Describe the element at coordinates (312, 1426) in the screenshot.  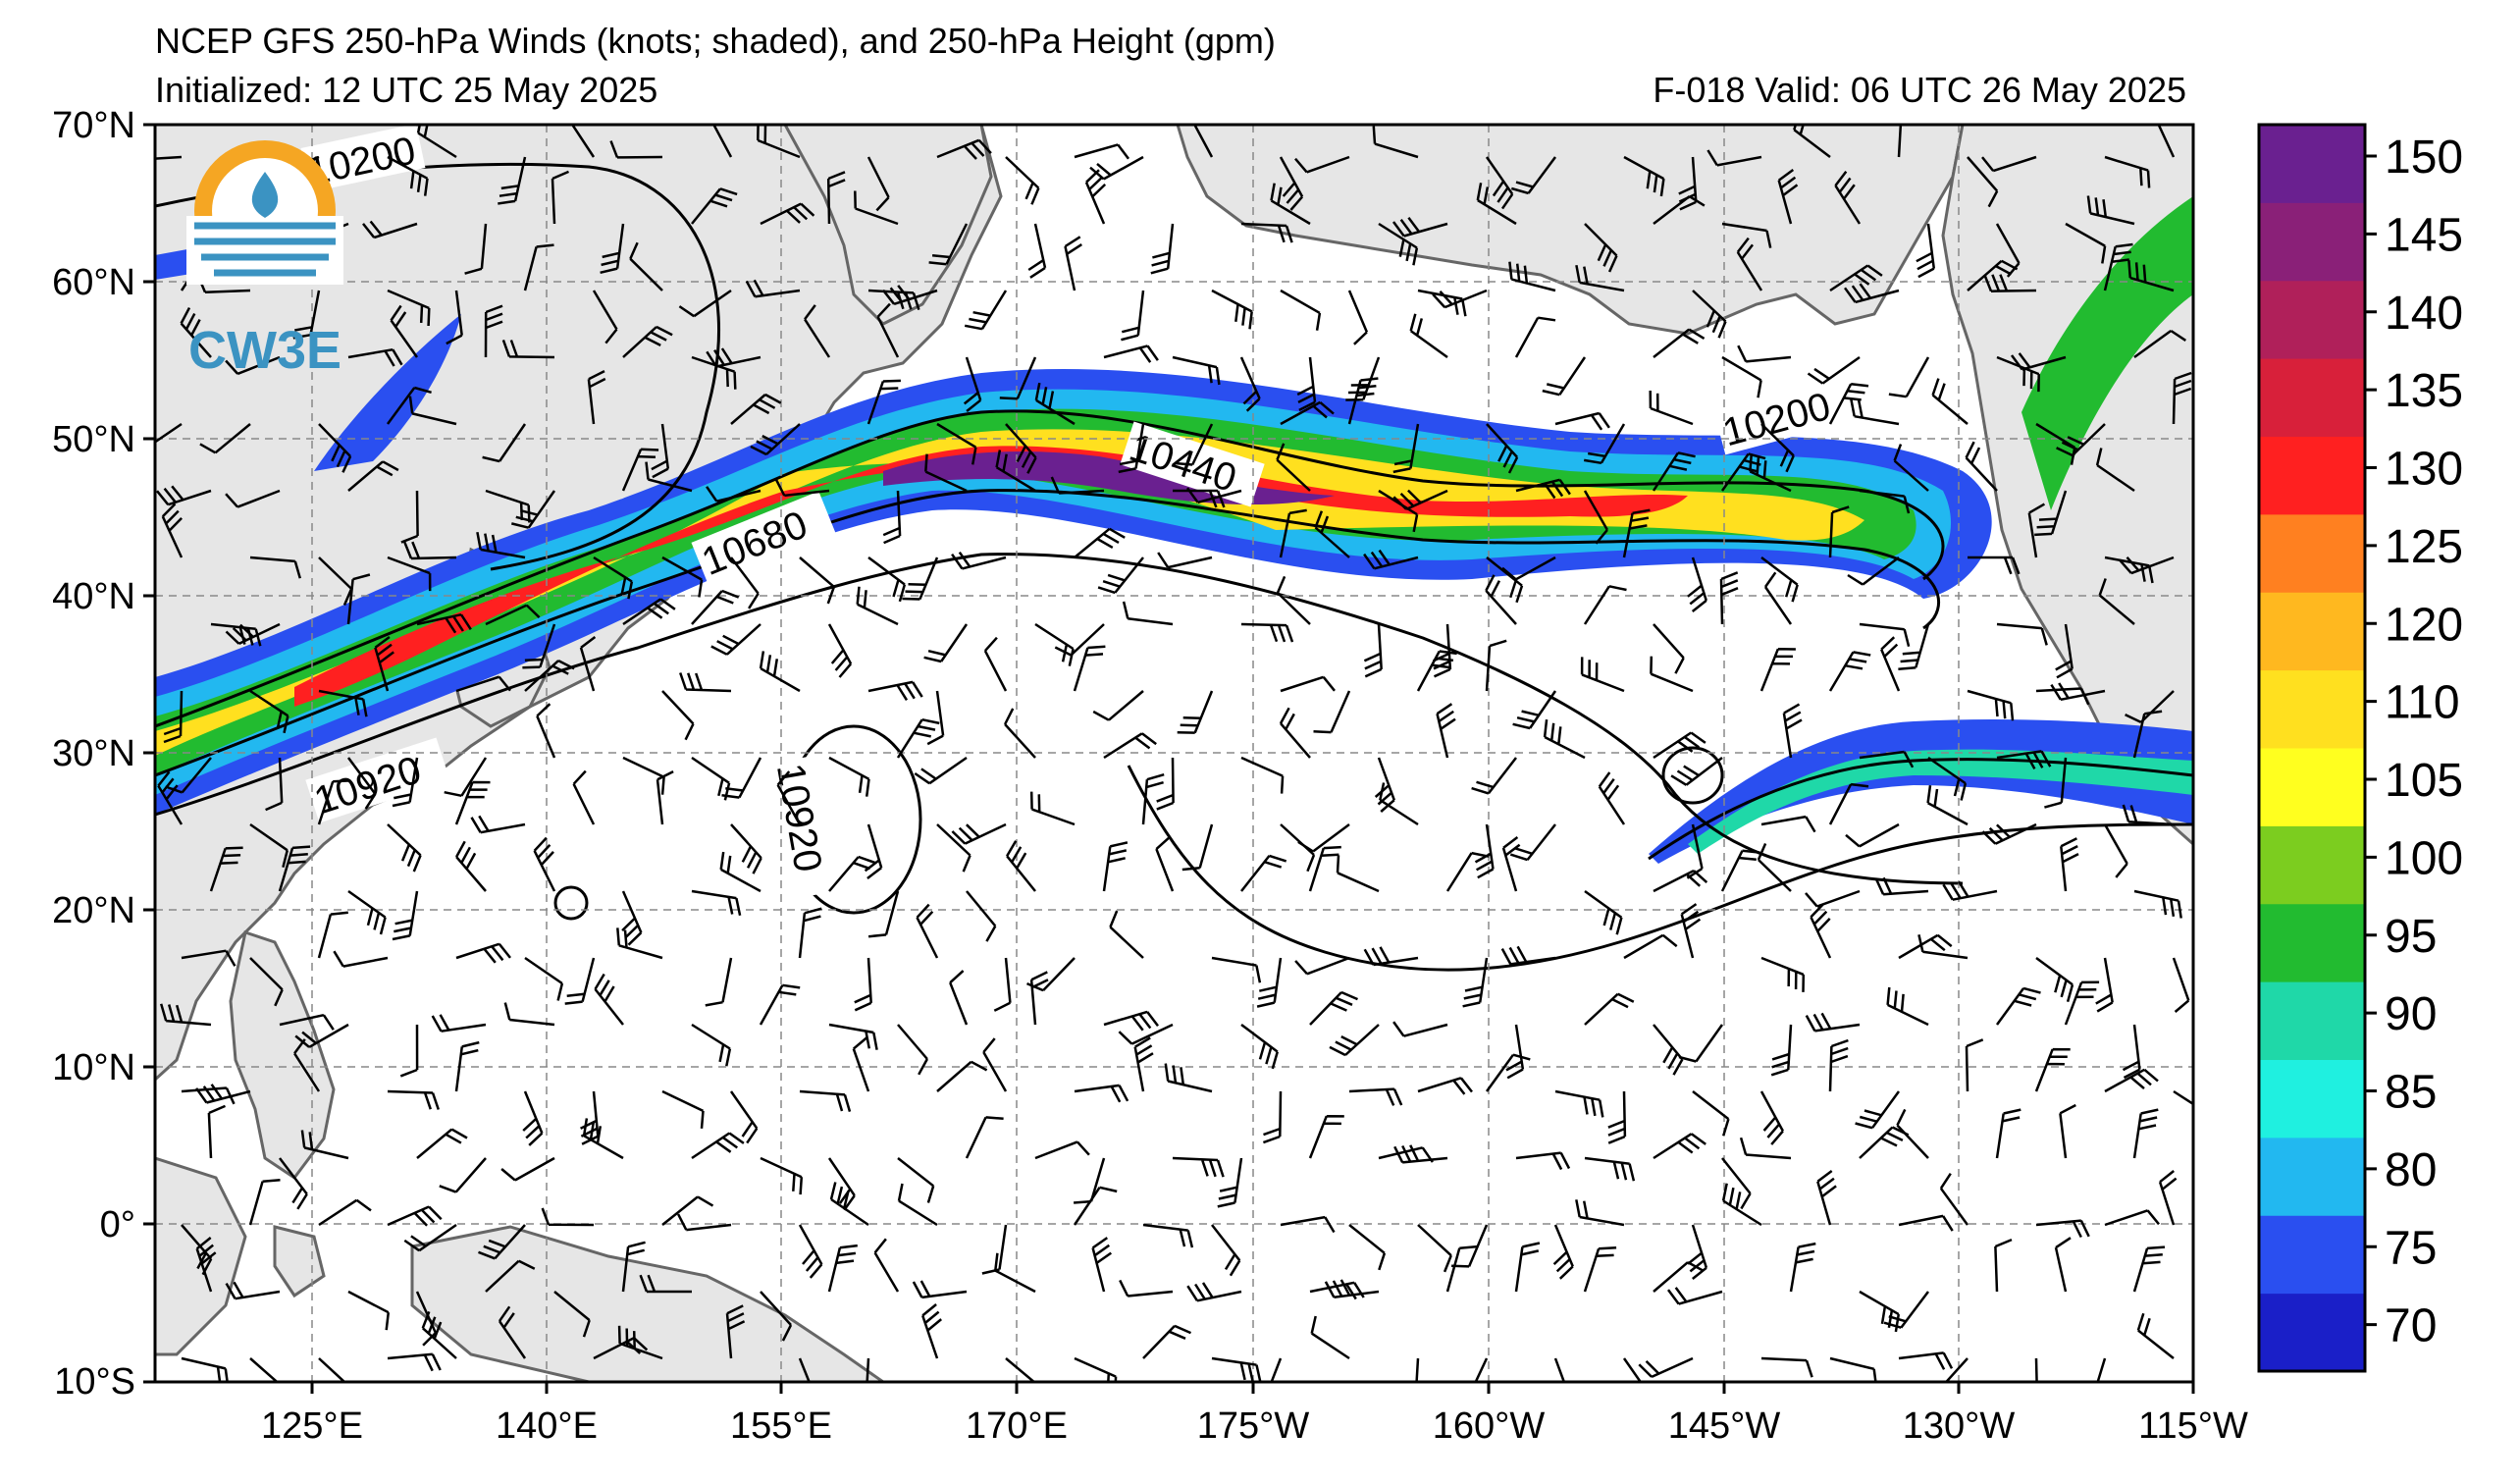
I see `lon-label-125e: 125°E` at that location.